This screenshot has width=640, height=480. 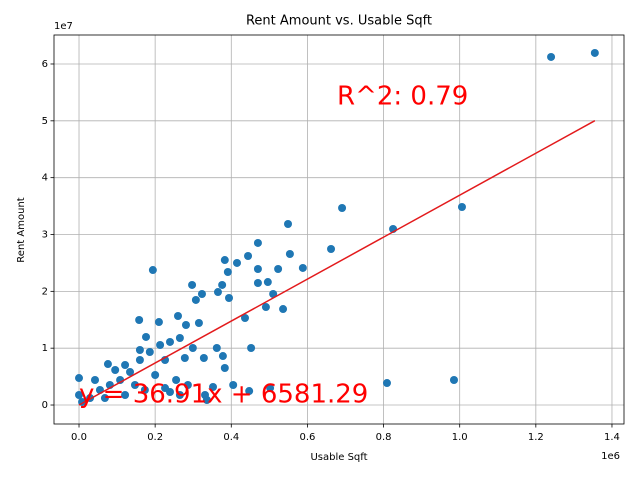 I want to click on x-offset-label: 1e6, so click(x=610, y=456).